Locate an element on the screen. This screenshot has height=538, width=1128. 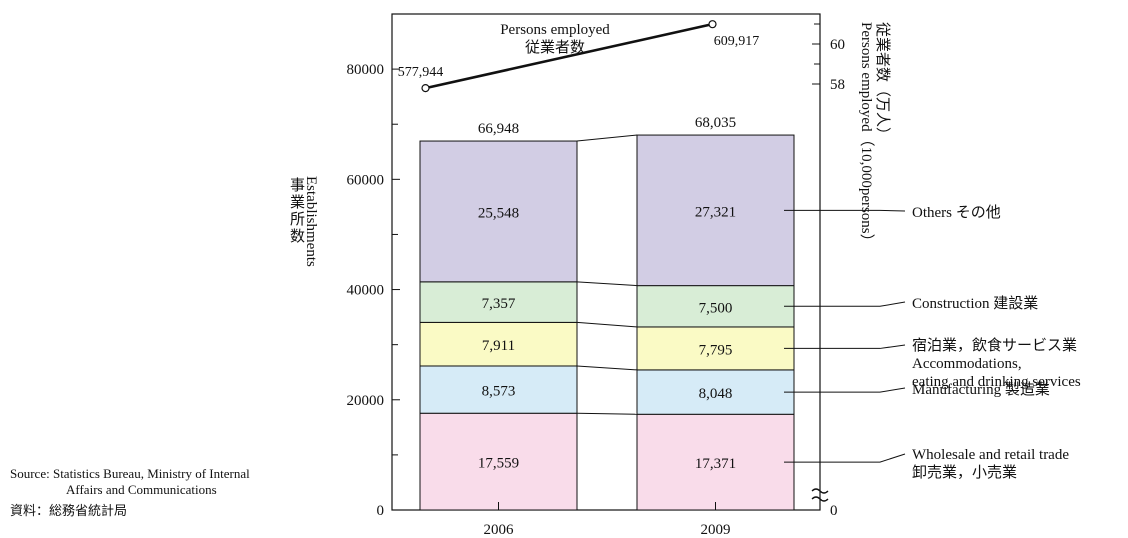
employed-series-line is located at coordinates (569, 56).